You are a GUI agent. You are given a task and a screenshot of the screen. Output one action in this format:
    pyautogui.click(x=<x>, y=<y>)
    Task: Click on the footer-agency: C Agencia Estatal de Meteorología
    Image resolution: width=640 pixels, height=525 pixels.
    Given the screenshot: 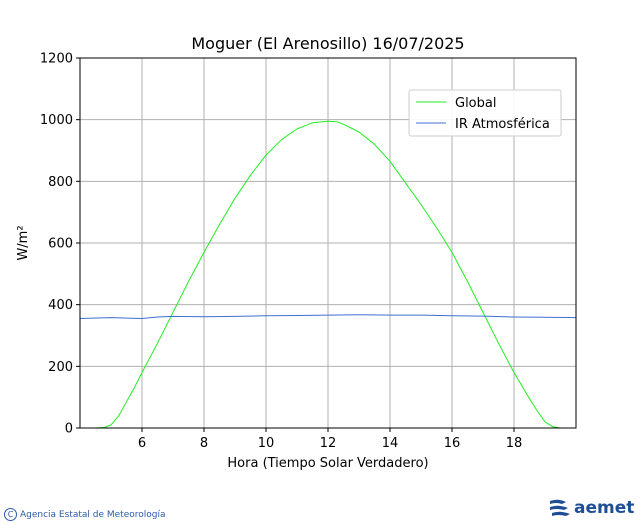 What is the action you would take?
    pyautogui.click(x=85, y=514)
    